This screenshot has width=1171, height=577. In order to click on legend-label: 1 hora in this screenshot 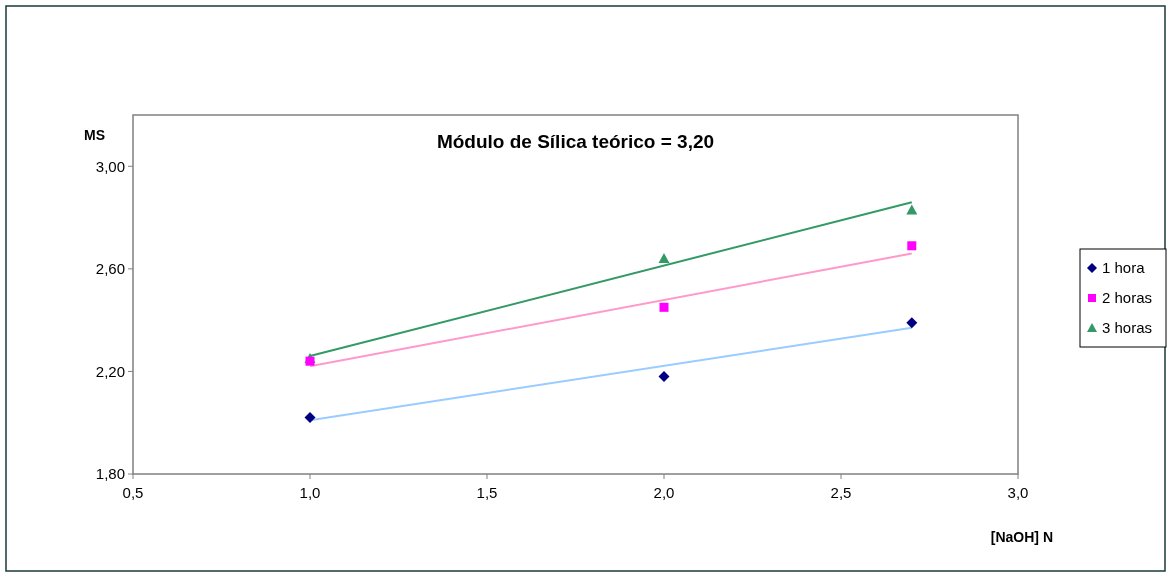, I will do `click(1124, 268)`.